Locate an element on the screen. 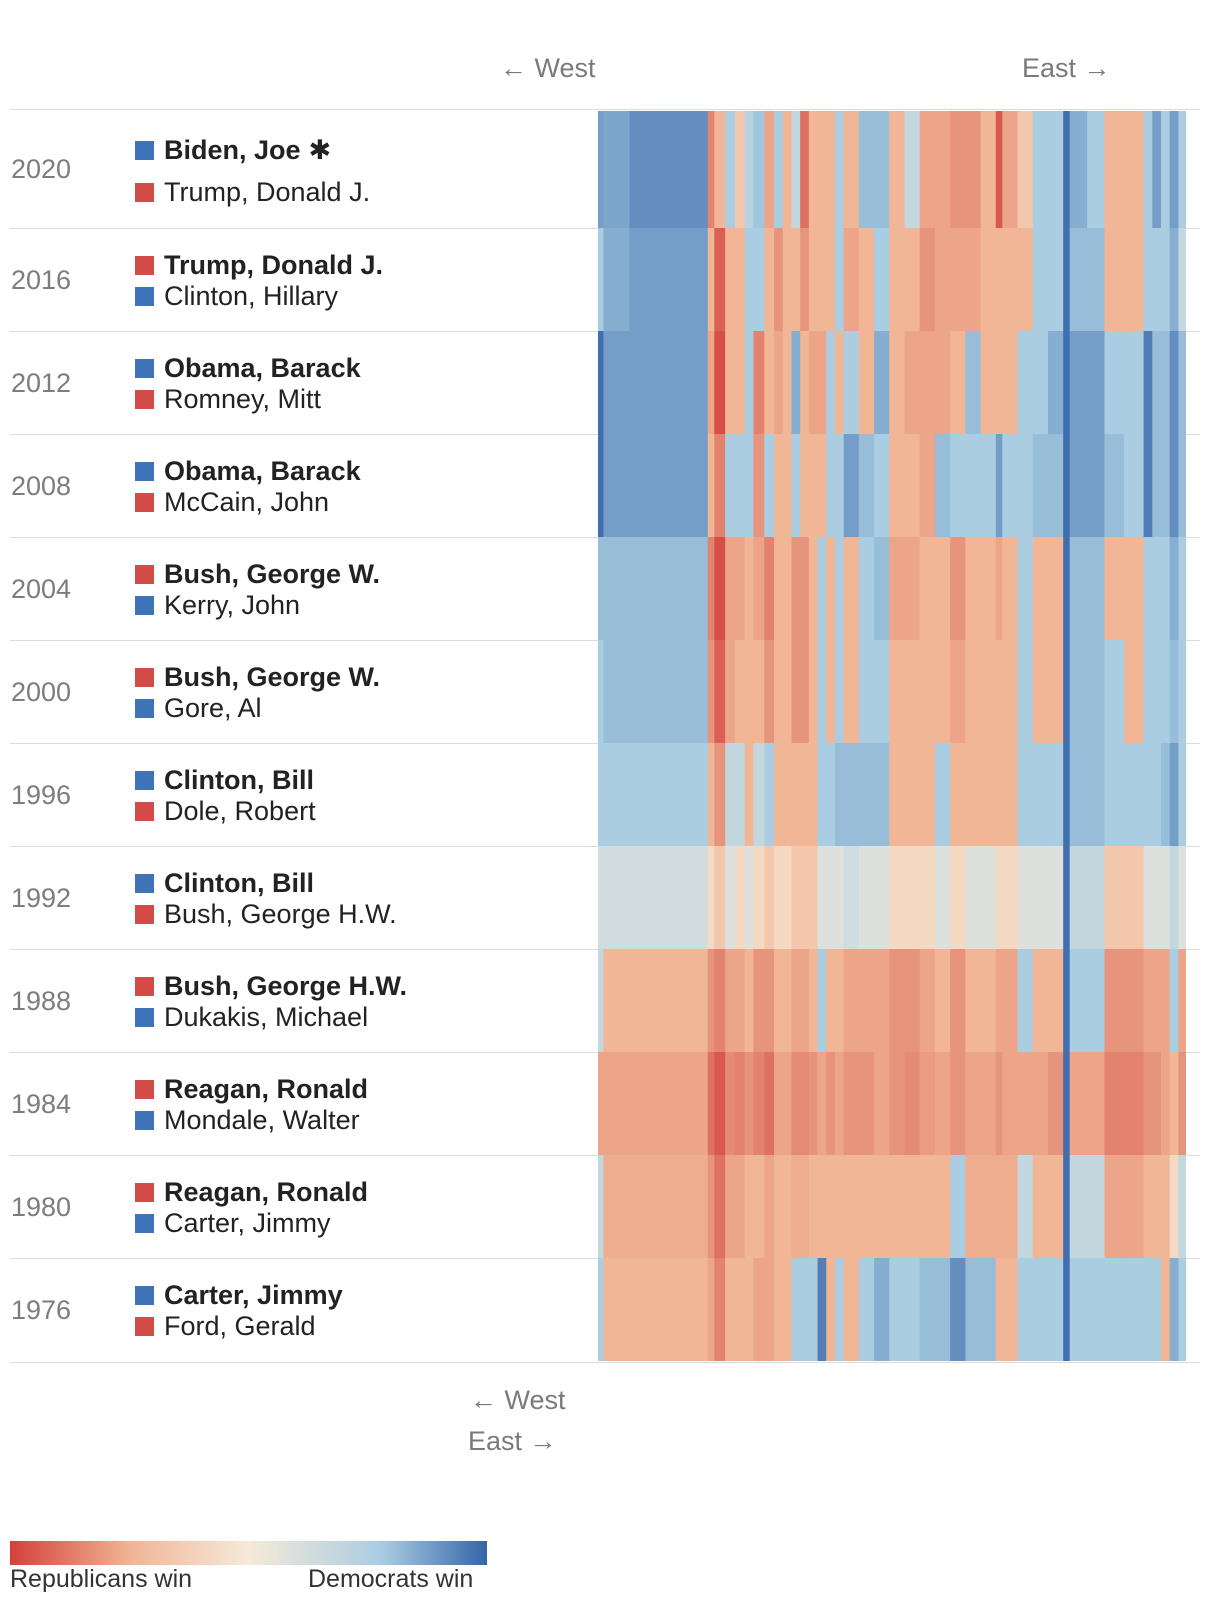  candidate-name: Bush, George W. is located at coordinates (272, 677).